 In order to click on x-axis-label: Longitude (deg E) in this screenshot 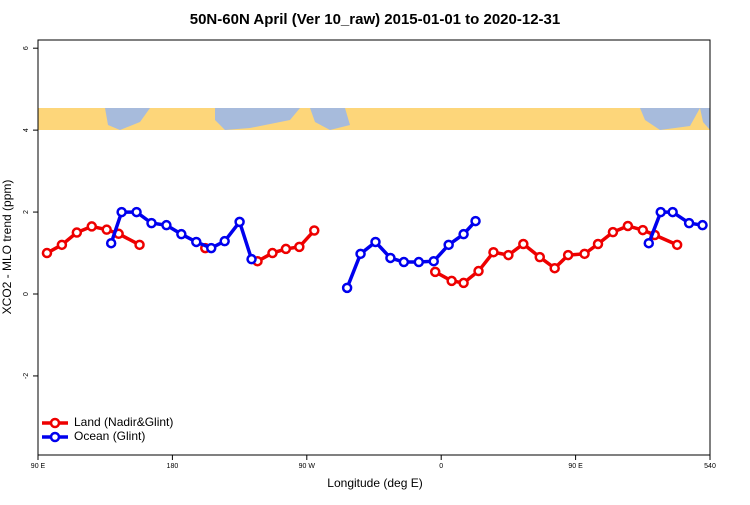, I will do `click(374, 483)`.